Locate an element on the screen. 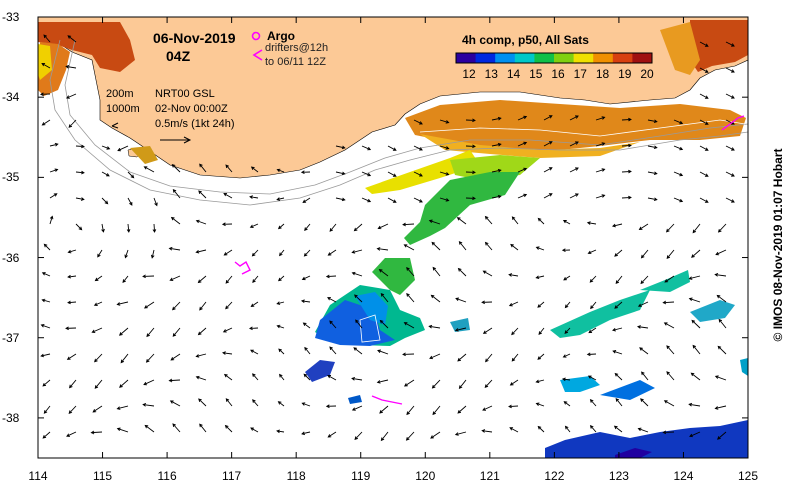  x-tick-label: 118 is located at coordinates (296, 476).